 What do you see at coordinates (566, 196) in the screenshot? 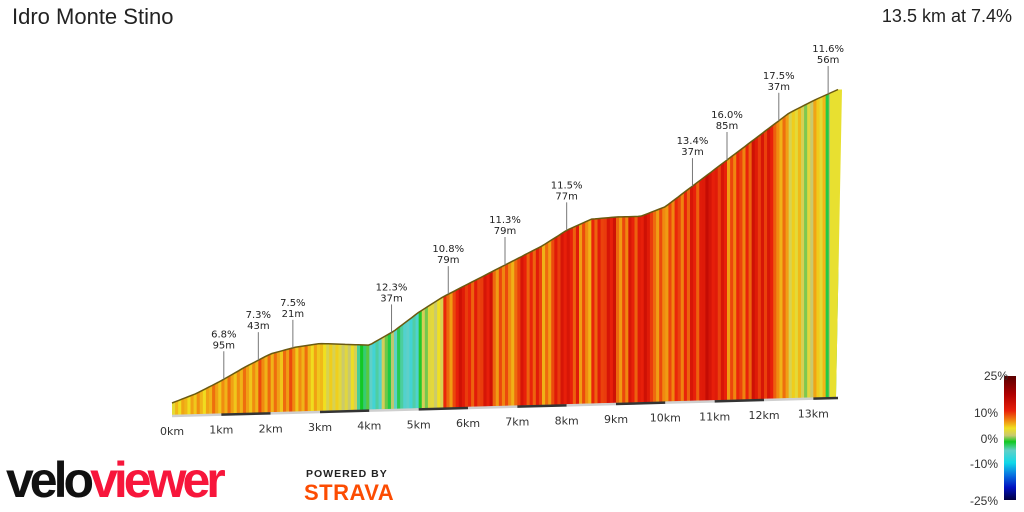
I see `annotation-length: 77m` at bounding box center [566, 196].